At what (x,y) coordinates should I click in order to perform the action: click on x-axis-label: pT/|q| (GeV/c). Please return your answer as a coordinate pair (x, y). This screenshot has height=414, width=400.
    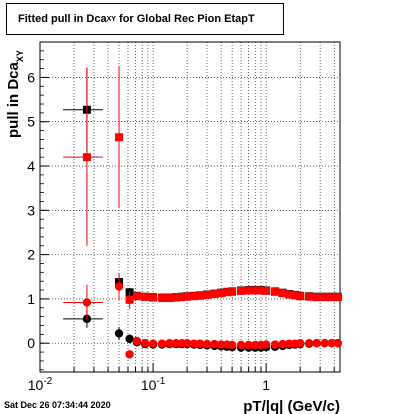
    Looking at the image, I should click on (291, 406).